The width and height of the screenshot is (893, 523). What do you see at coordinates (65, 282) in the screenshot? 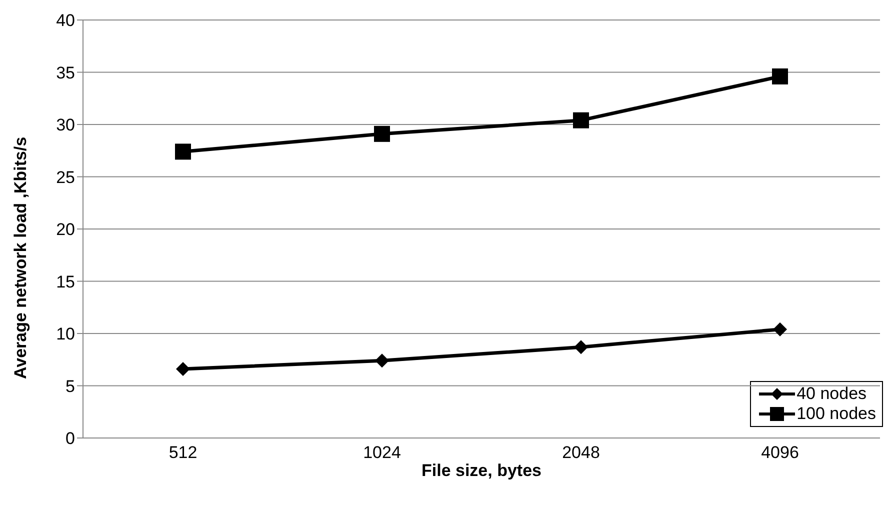
I see `y-tick-label: 15` at bounding box center [65, 282].